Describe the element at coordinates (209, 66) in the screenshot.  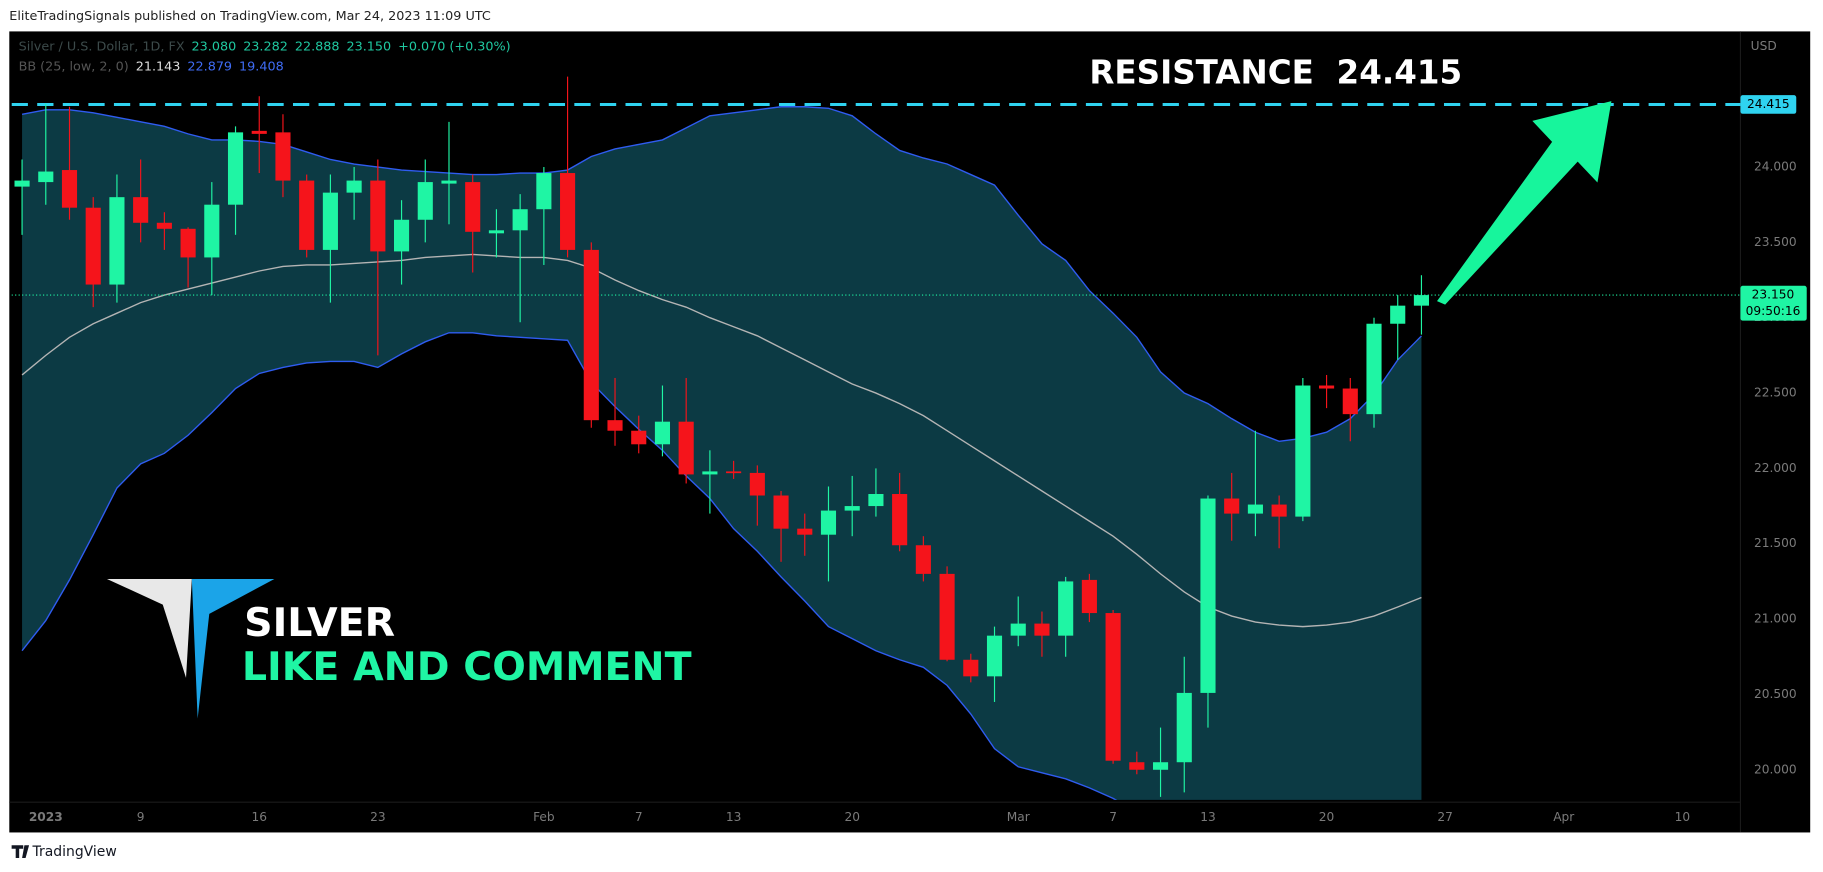
I see `indicator-upper: 22.879` at that location.